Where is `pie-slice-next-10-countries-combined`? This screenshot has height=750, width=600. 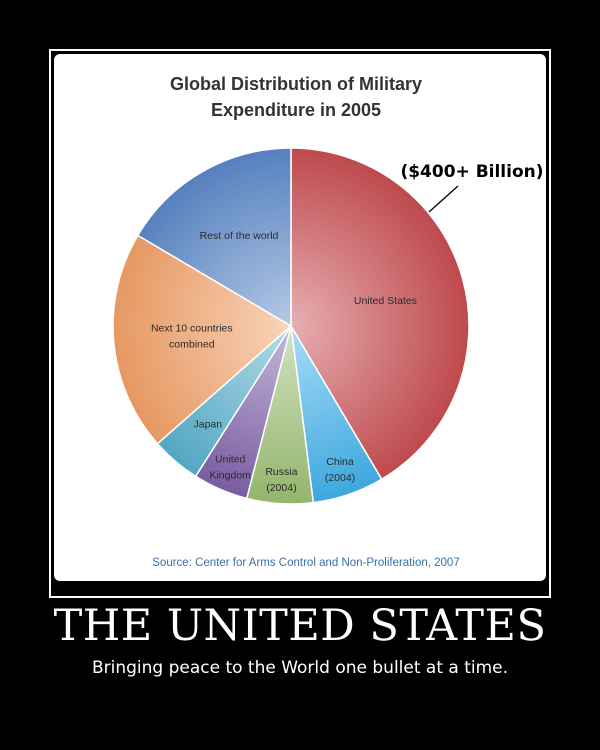
pie-slice-next-10-countries-combined is located at coordinates (202, 339).